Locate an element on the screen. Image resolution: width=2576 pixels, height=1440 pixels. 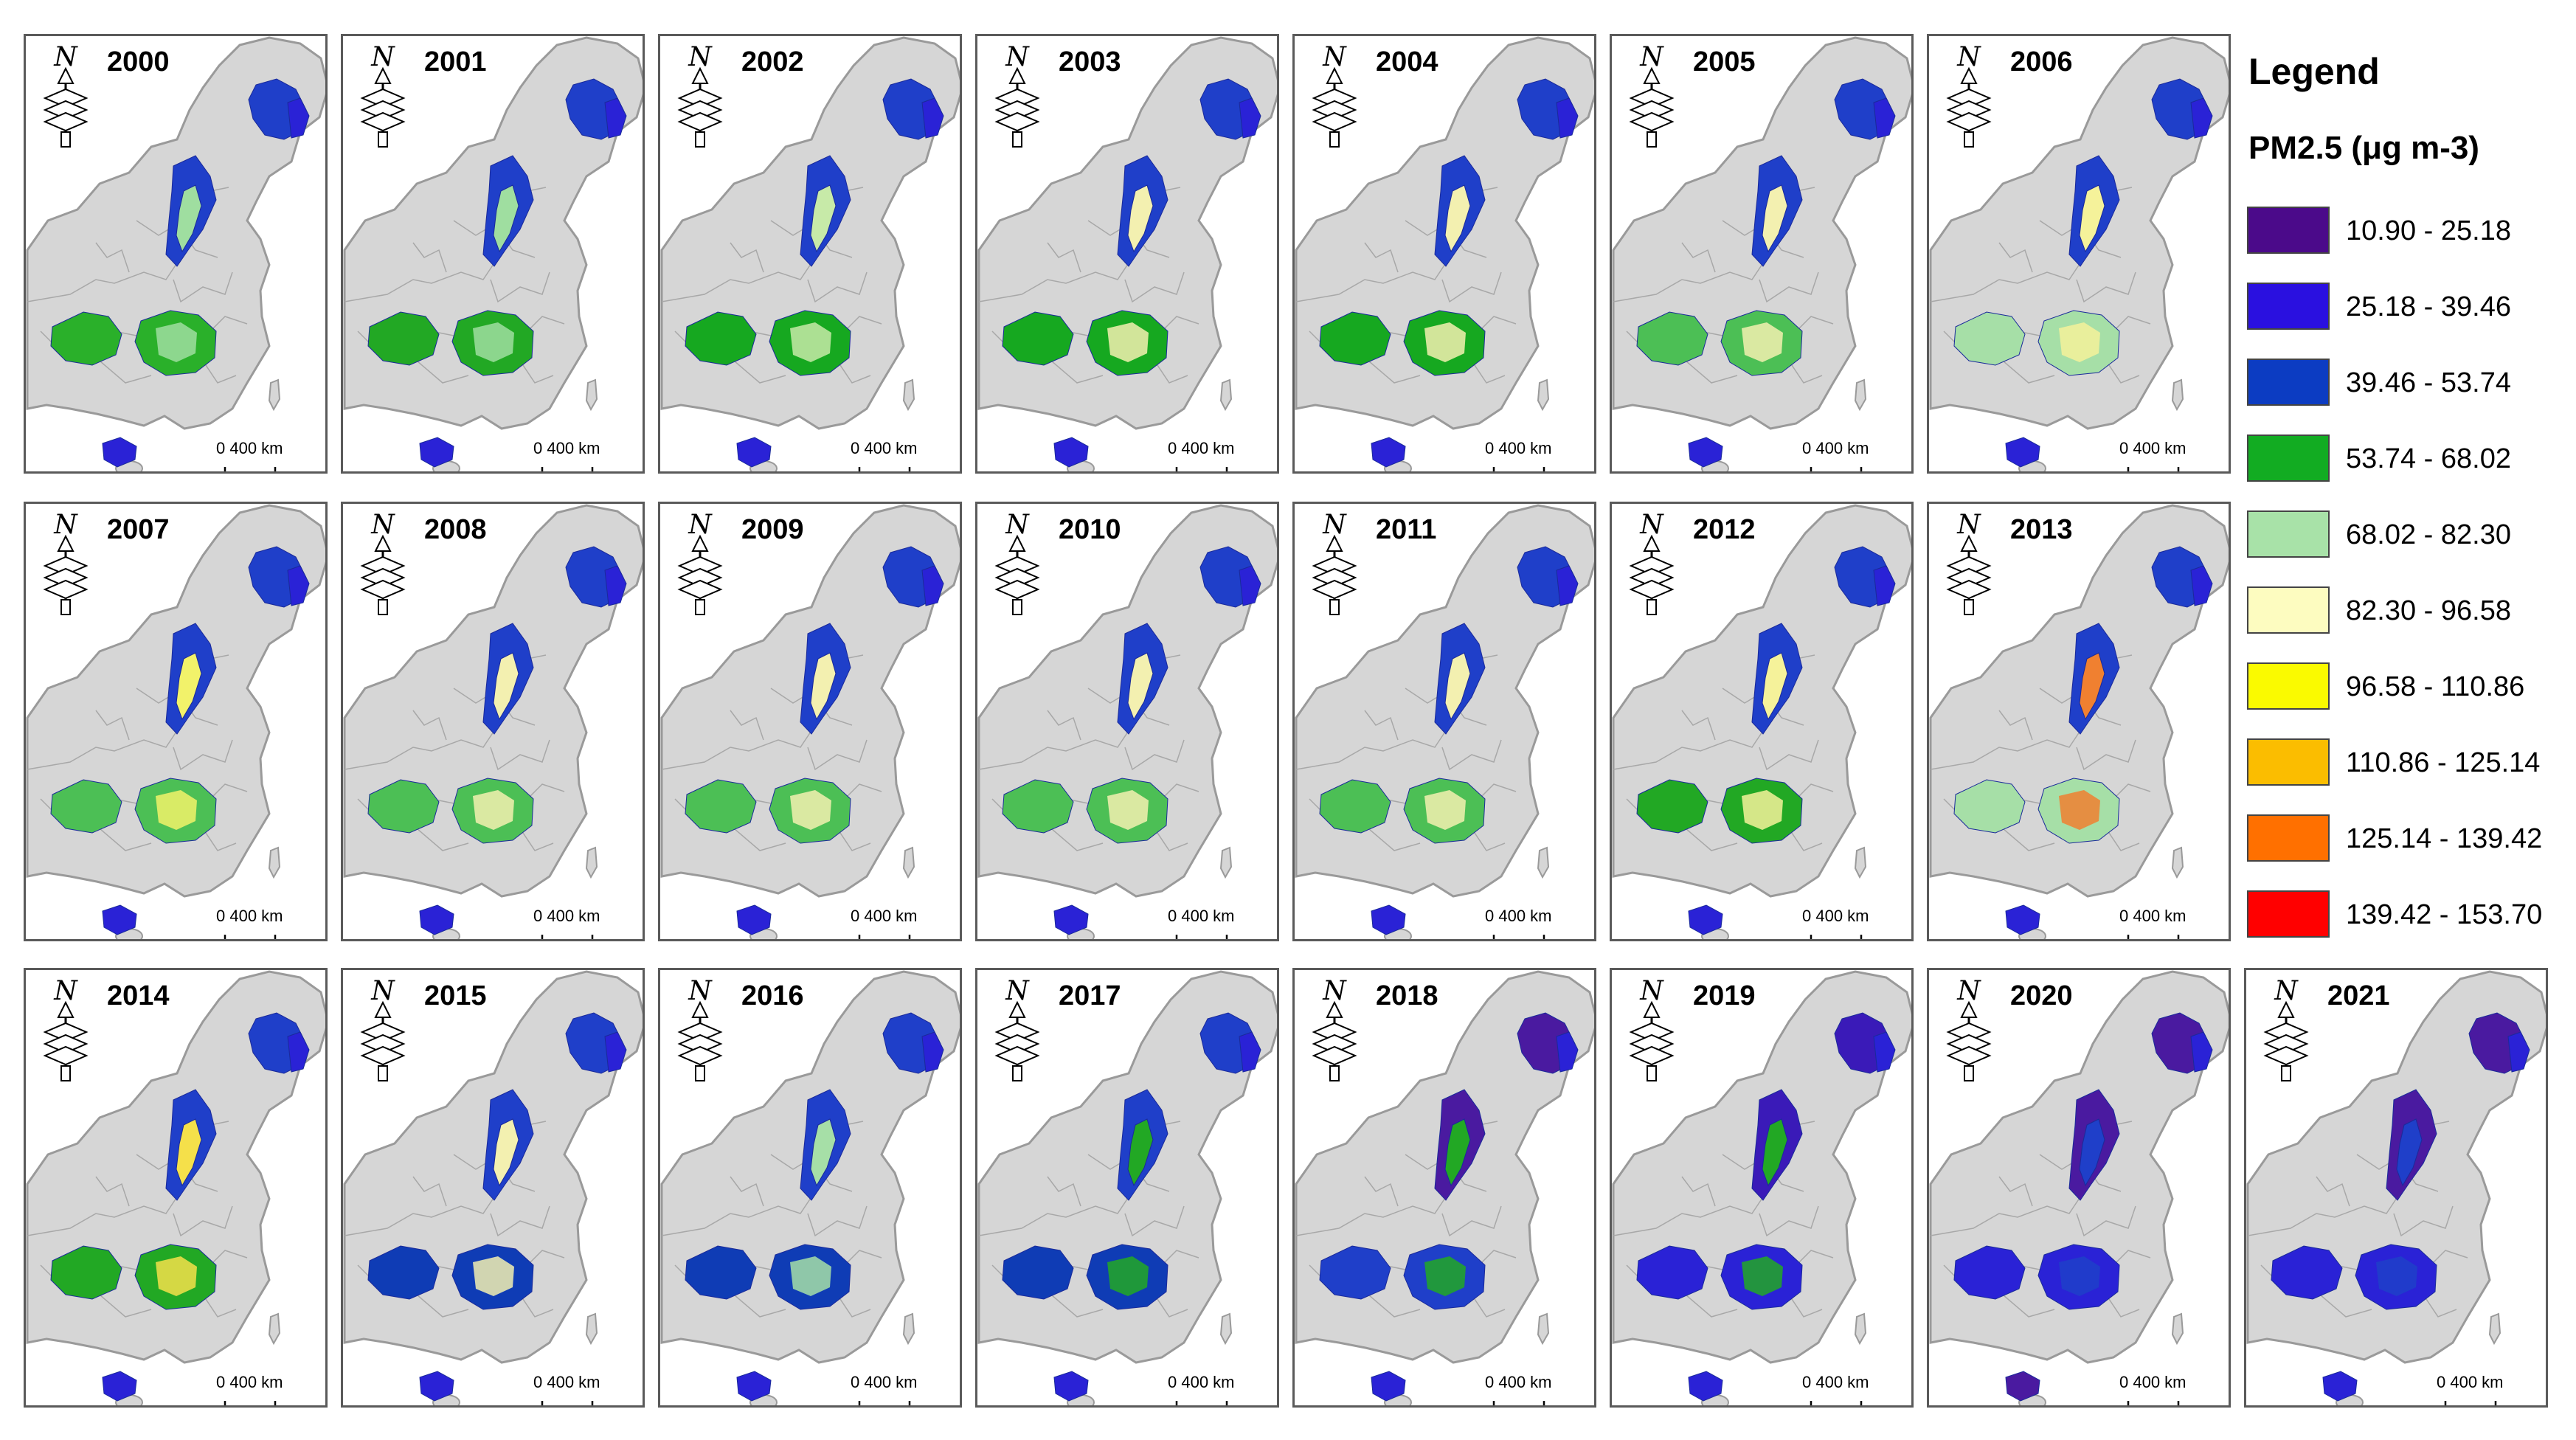
map-year-label: 2015 is located at coordinates (456, 995).